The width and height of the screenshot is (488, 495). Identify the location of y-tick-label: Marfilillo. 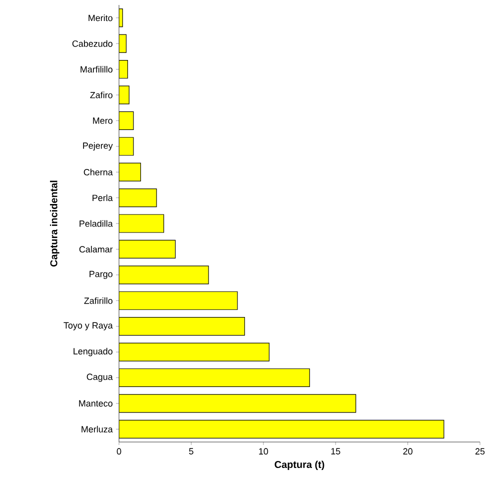
(96, 69).